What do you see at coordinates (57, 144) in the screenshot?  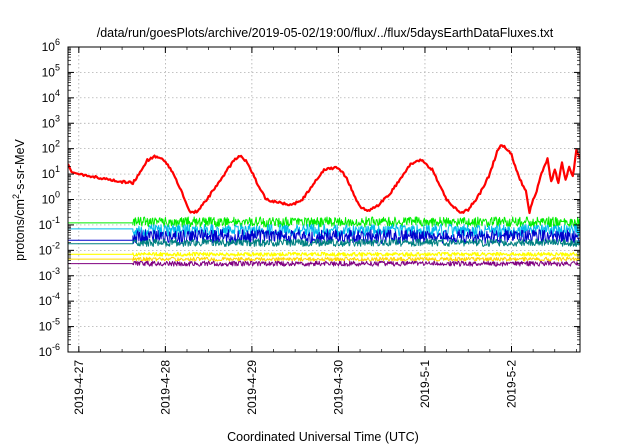 I see `y-tick-exponent: 2` at bounding box center [57, 144].